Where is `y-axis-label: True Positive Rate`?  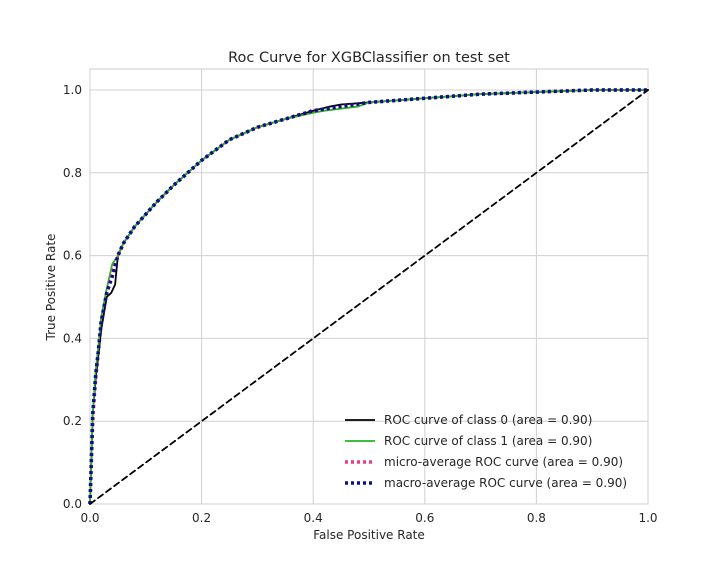 y-axis-label: True Positive Rate is located at coordinates (51, 288).